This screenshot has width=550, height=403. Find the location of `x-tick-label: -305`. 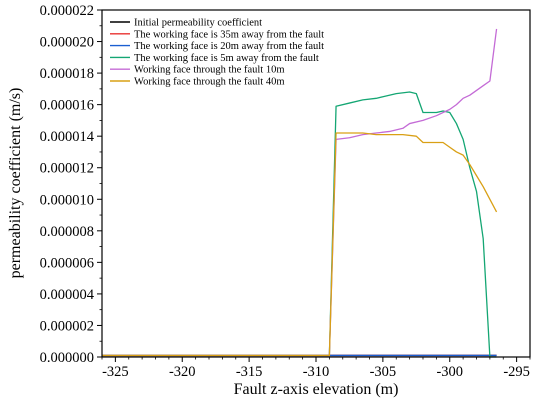

x-tick-label: -305 is located at coordinates (383, 372).